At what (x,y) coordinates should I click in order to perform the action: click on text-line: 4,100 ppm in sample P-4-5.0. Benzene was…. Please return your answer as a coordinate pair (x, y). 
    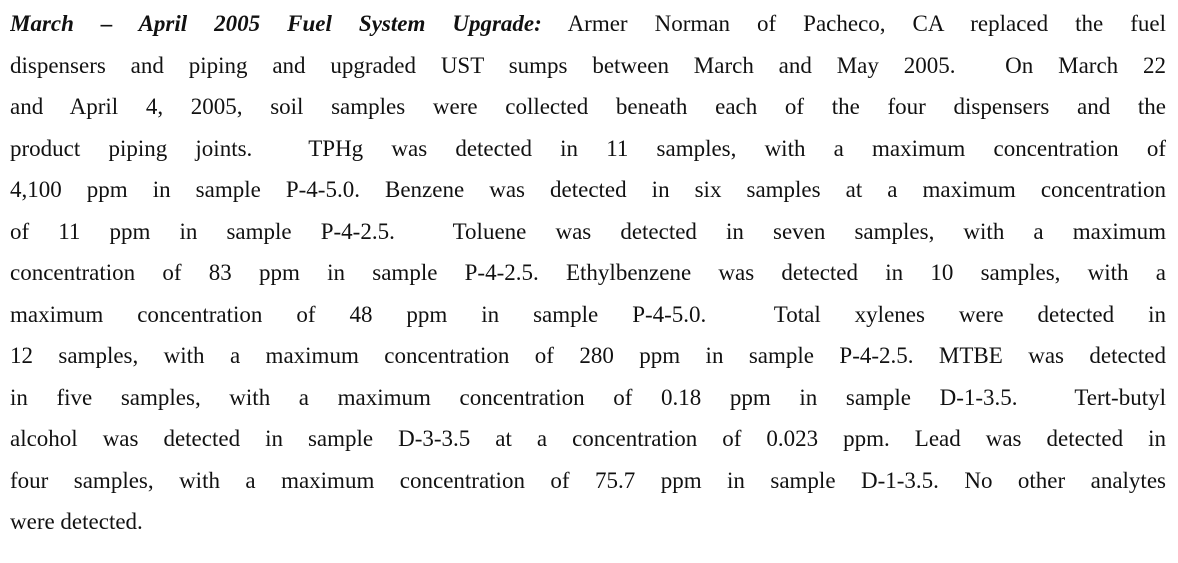
    Looking at the image, I should click on (588, 189).